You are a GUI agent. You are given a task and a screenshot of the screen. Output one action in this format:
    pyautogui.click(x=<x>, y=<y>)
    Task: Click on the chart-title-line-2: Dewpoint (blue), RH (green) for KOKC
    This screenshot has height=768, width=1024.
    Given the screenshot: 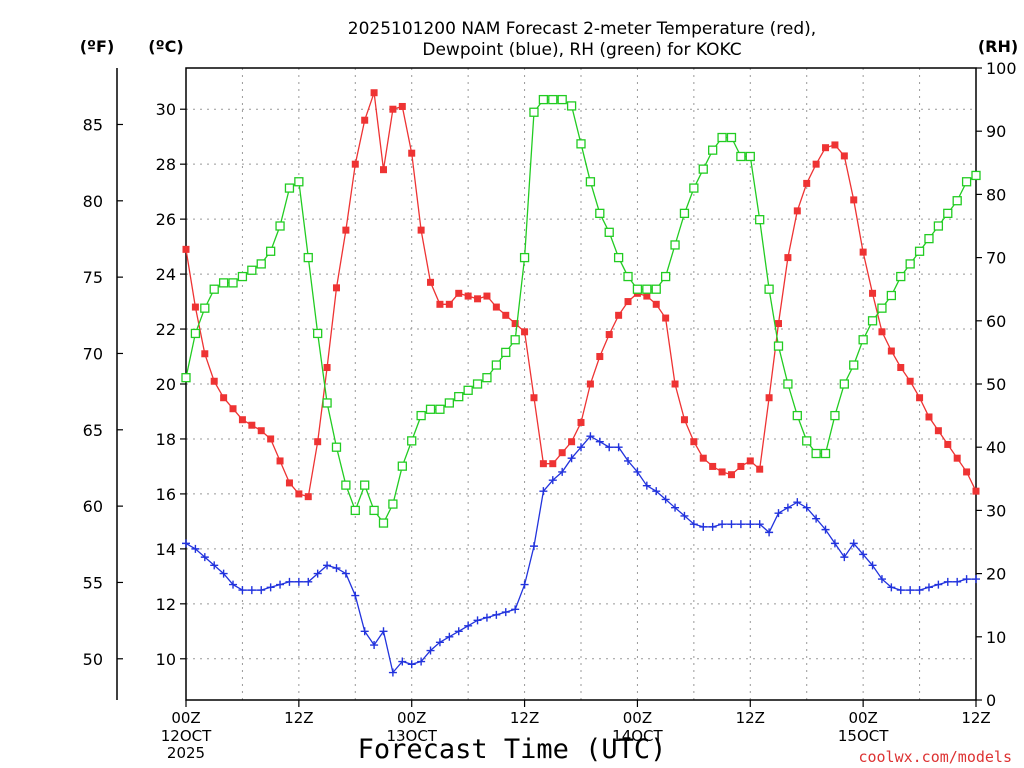 What is the action you would take?
    pyautogui.click(x=581, y=50)
    